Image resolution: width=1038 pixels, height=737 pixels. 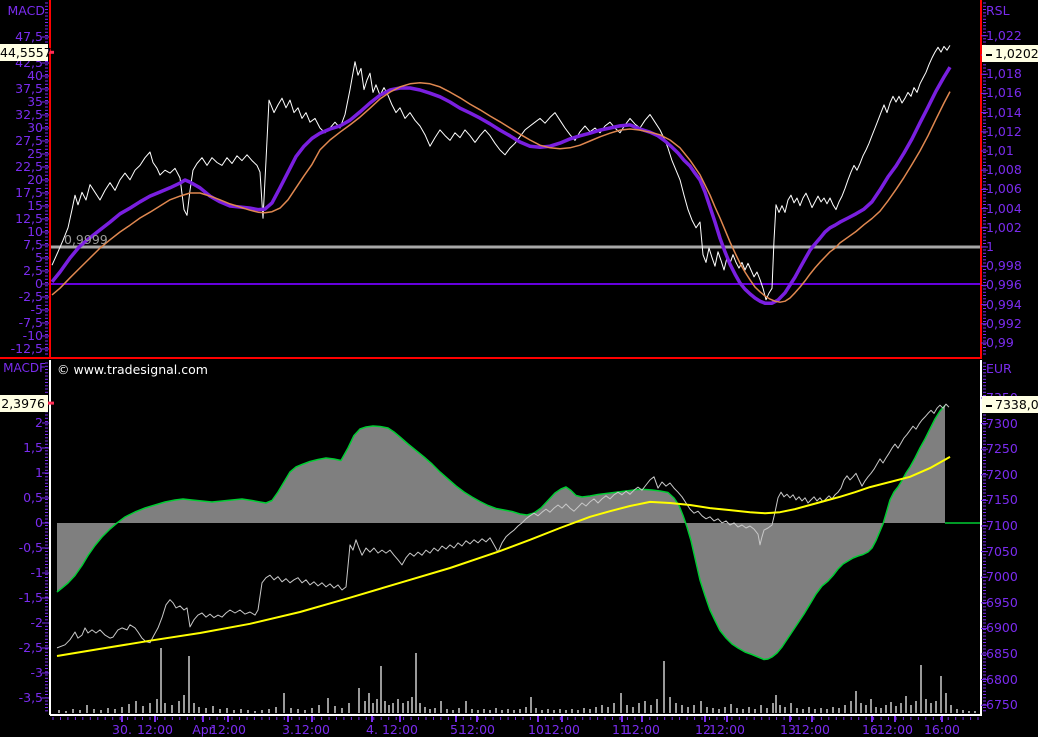 I want to click on right-axis-label: 1,006, so click(x=1004, y=188).